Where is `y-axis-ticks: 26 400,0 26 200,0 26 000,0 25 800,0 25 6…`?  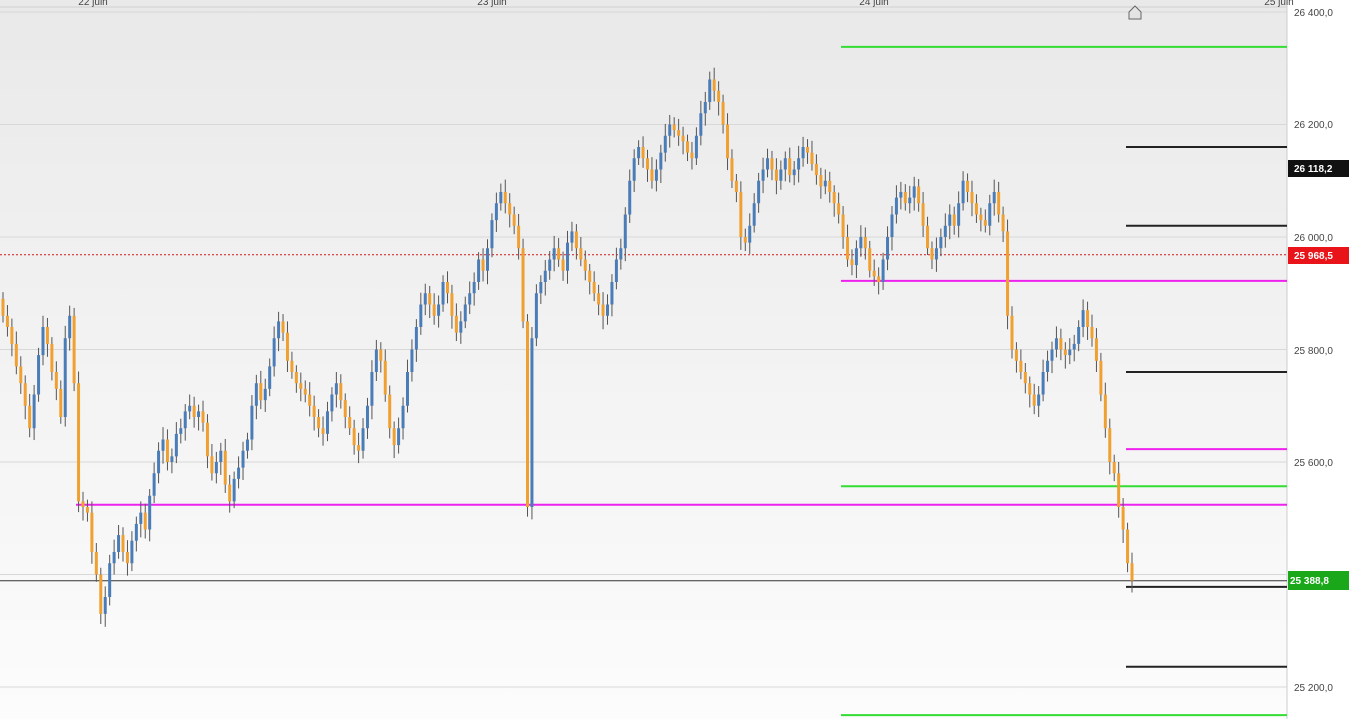 y-axis-ticks: 26 400,0 26 200,0 26 000,0 25 800,0 25 6… is located at coordinates (1313, 351).